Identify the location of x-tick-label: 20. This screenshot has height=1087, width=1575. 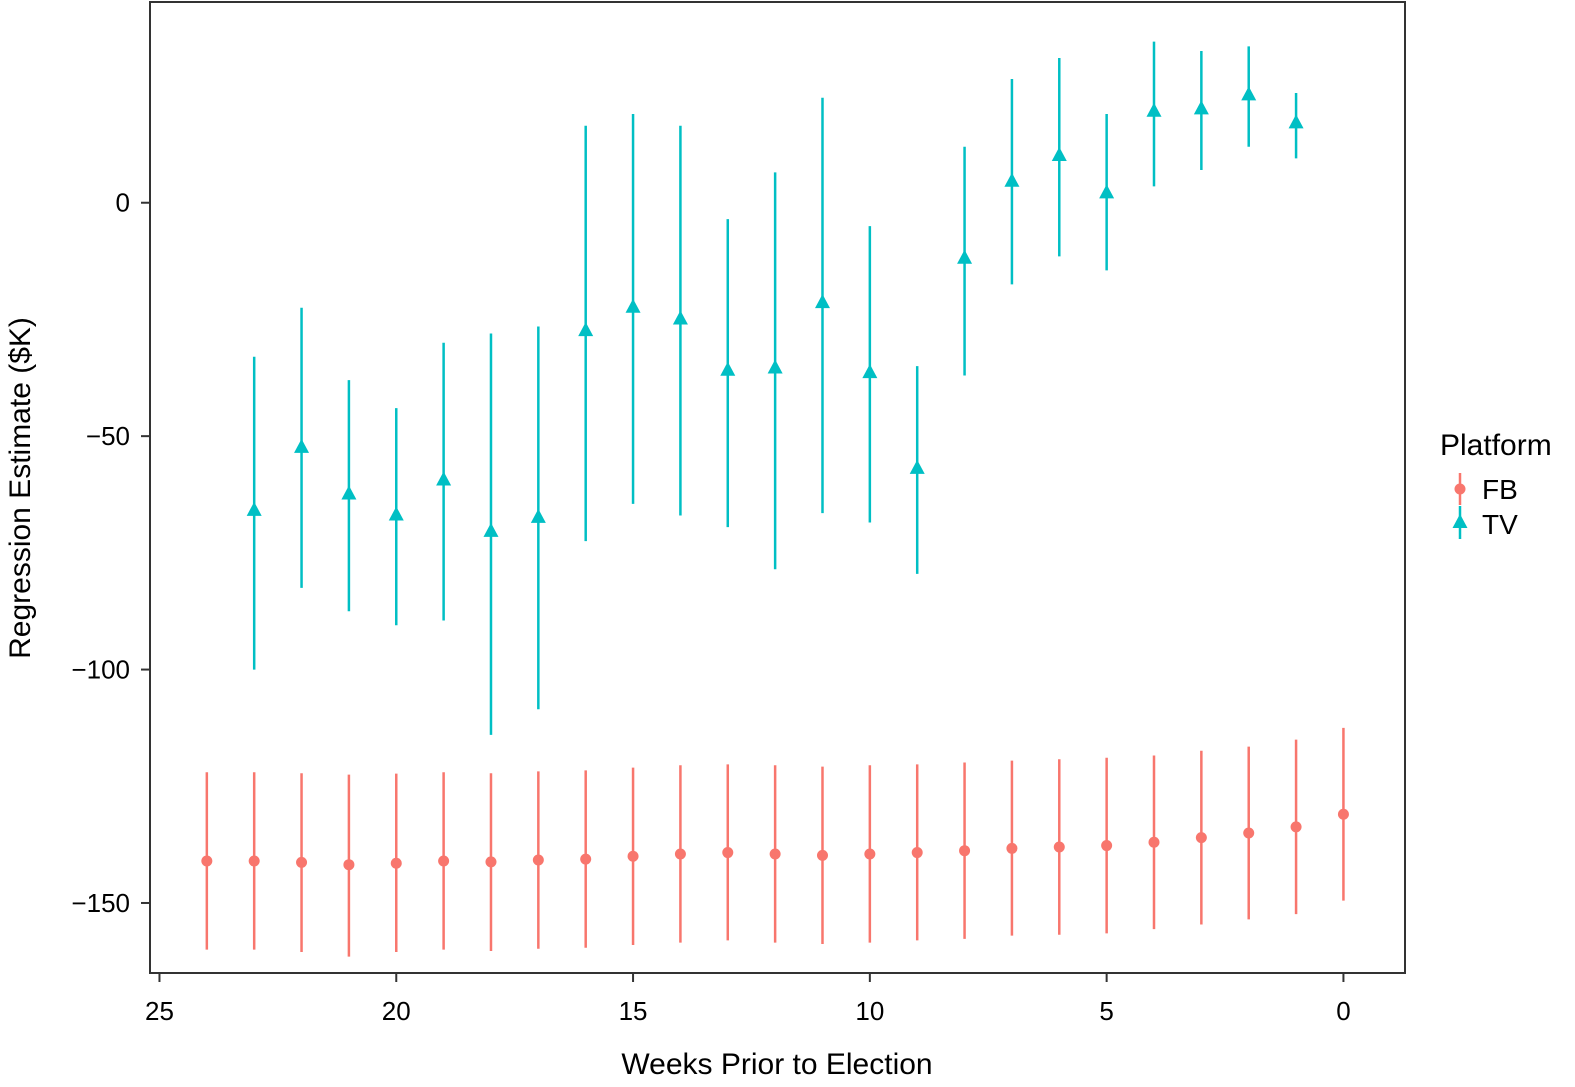
(396, 1011).